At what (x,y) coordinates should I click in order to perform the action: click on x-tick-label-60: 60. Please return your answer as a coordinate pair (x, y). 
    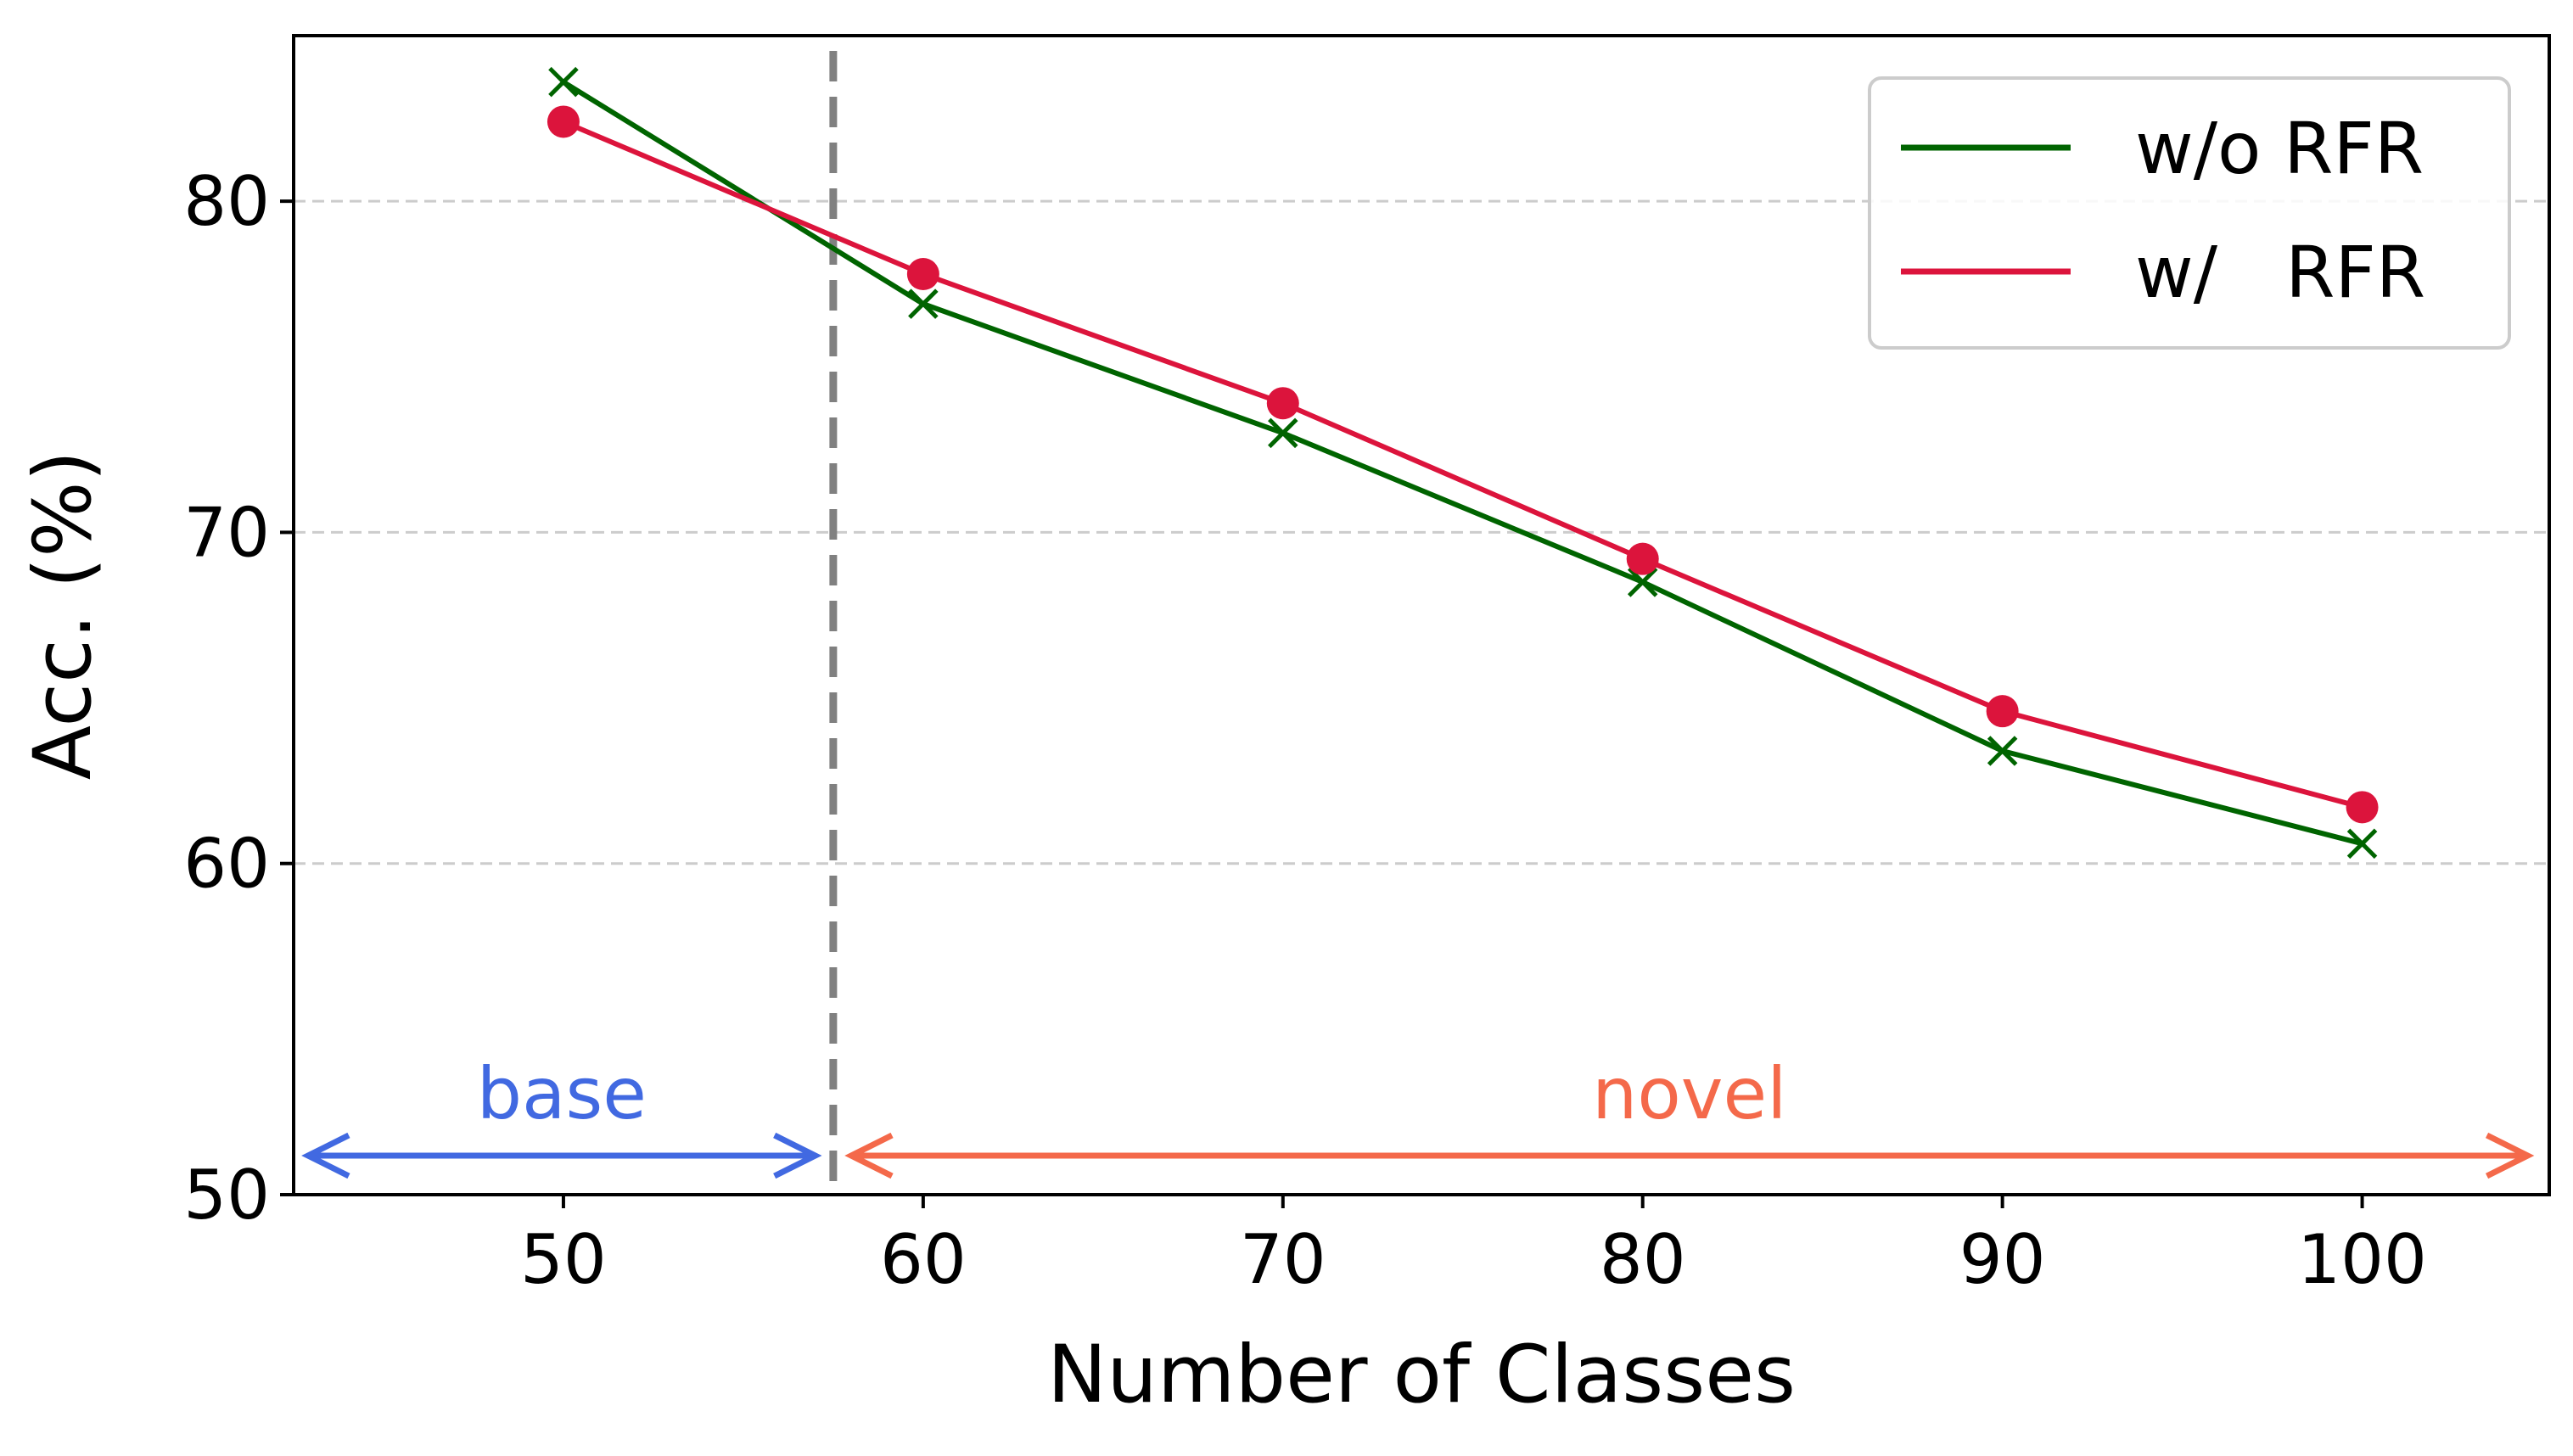
    Looking at the image, I should click on (923, 1259).